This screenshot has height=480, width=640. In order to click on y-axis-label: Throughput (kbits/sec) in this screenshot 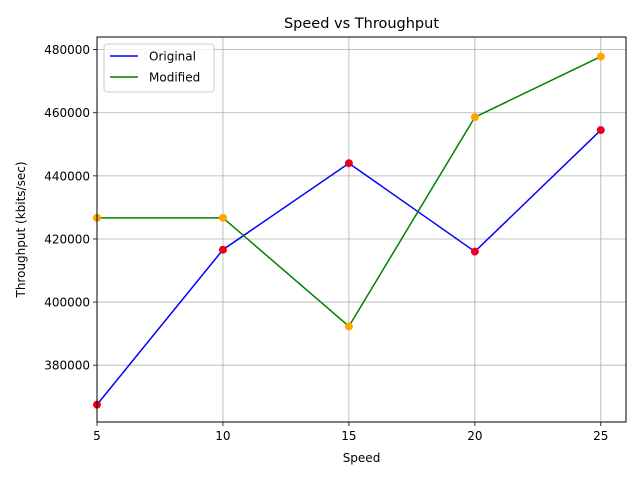, I will do `click(21, 229)`.